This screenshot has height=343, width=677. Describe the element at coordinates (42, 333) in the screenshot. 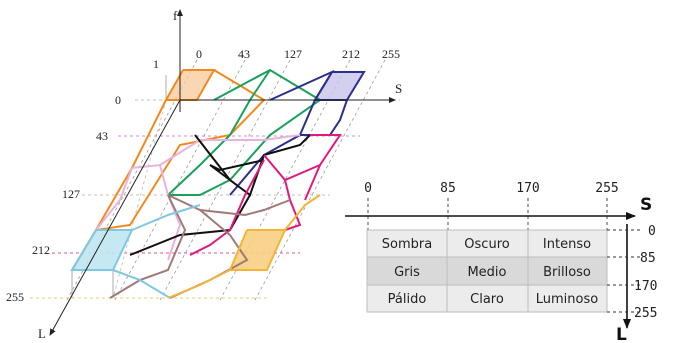

I see `l-axis-label-3d: L` at that location.